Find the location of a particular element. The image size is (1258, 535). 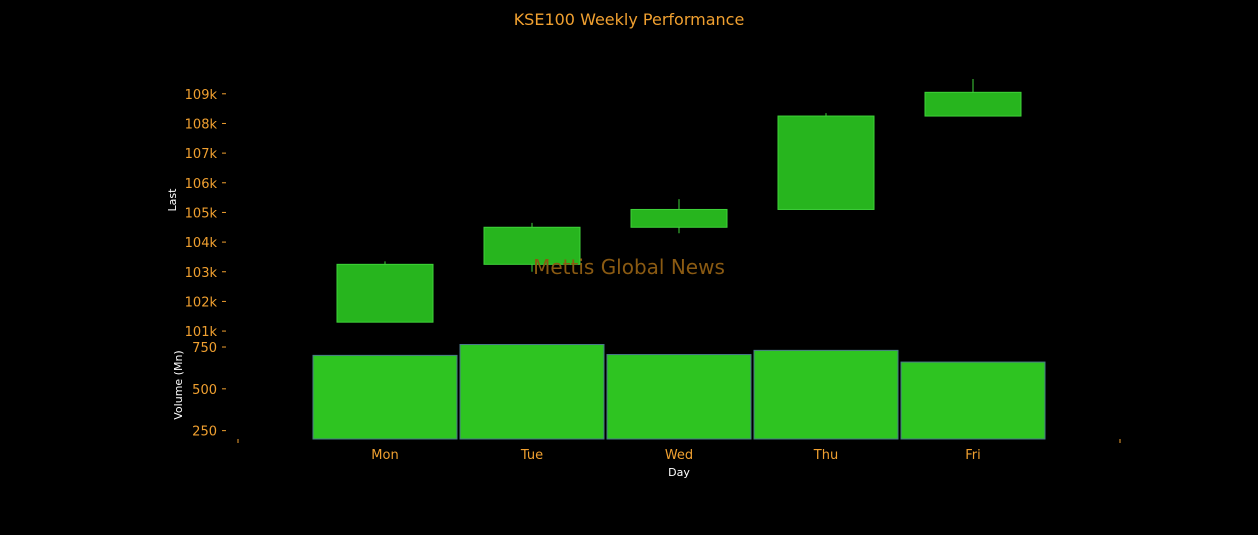

price-tick-label: 108k is located at coordinates (201, 124).